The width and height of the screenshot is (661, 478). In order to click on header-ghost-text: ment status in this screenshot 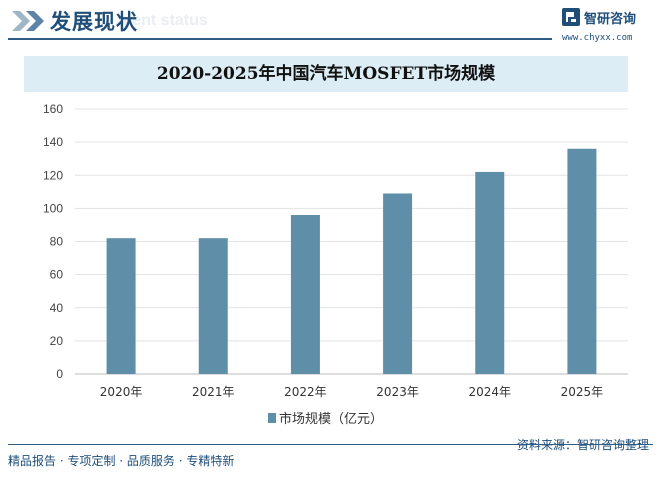, I will do `click(163, 20)`.